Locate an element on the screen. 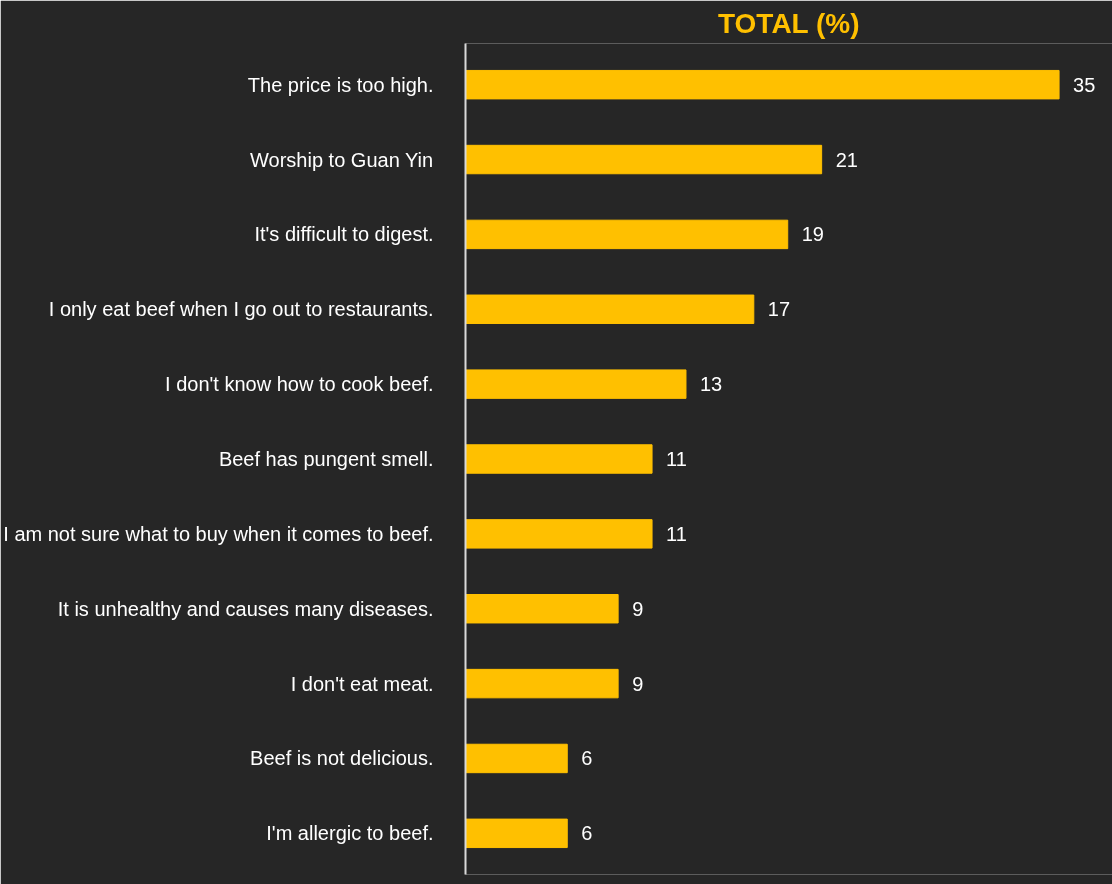 The height and width of the screenshot is (884, 1112). y-tick-label: It's difficult to digest. is located at coordinates (344, 234).